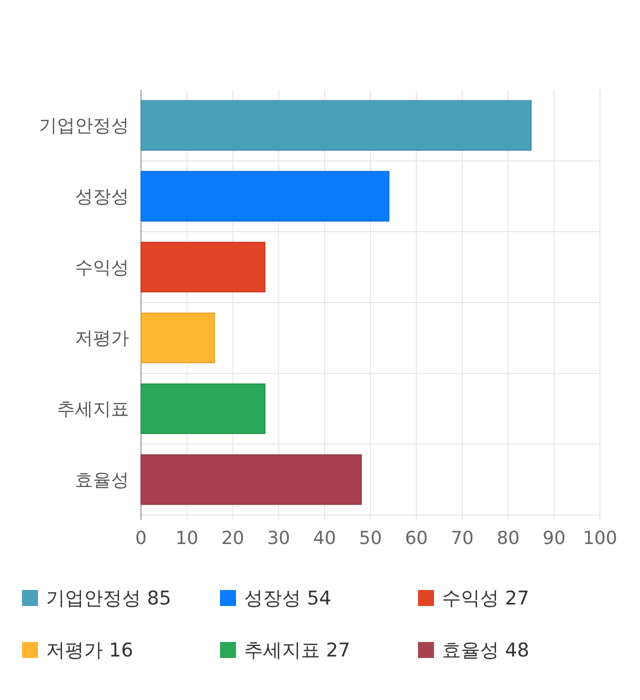 Image resolution: width=640 pixels, height=700 pixels. I want to click on y-tick-label: 성장성, so click(102, 197).